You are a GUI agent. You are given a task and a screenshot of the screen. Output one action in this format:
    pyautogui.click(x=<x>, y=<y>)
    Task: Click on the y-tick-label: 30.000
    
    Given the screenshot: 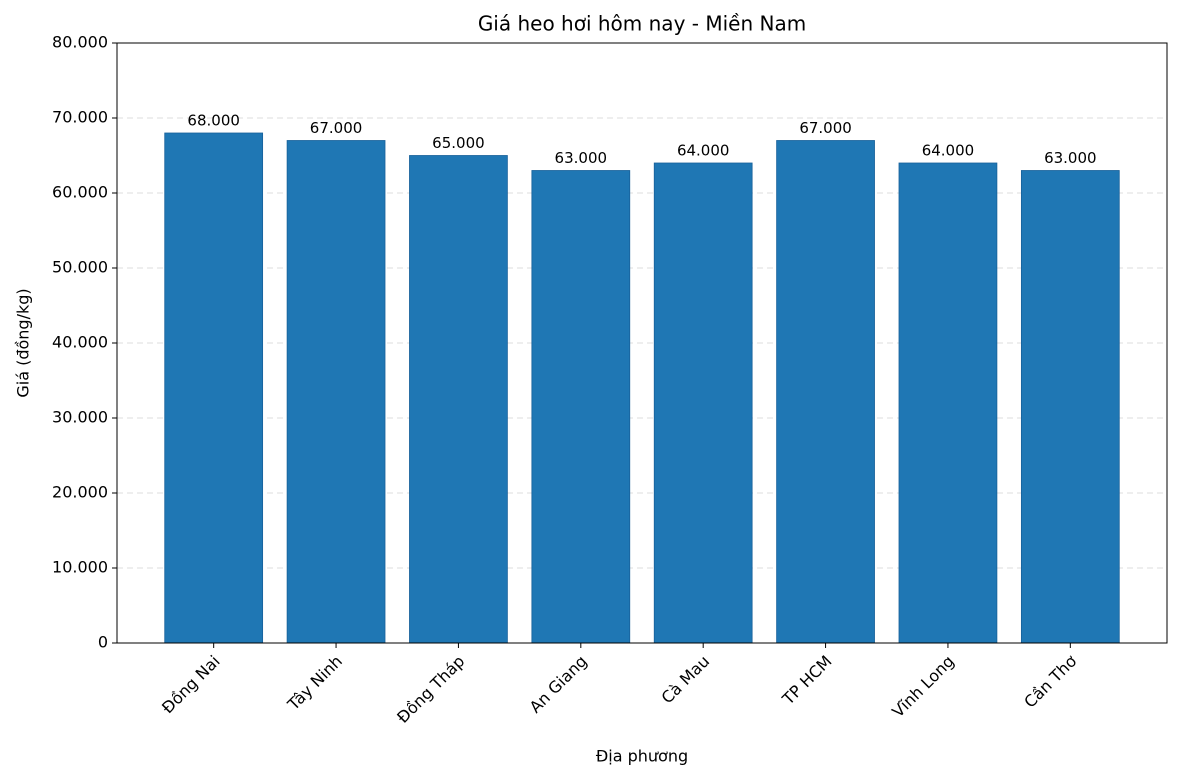 What is the action you would take?
    pyautogui.click(x=80, y=417)
    